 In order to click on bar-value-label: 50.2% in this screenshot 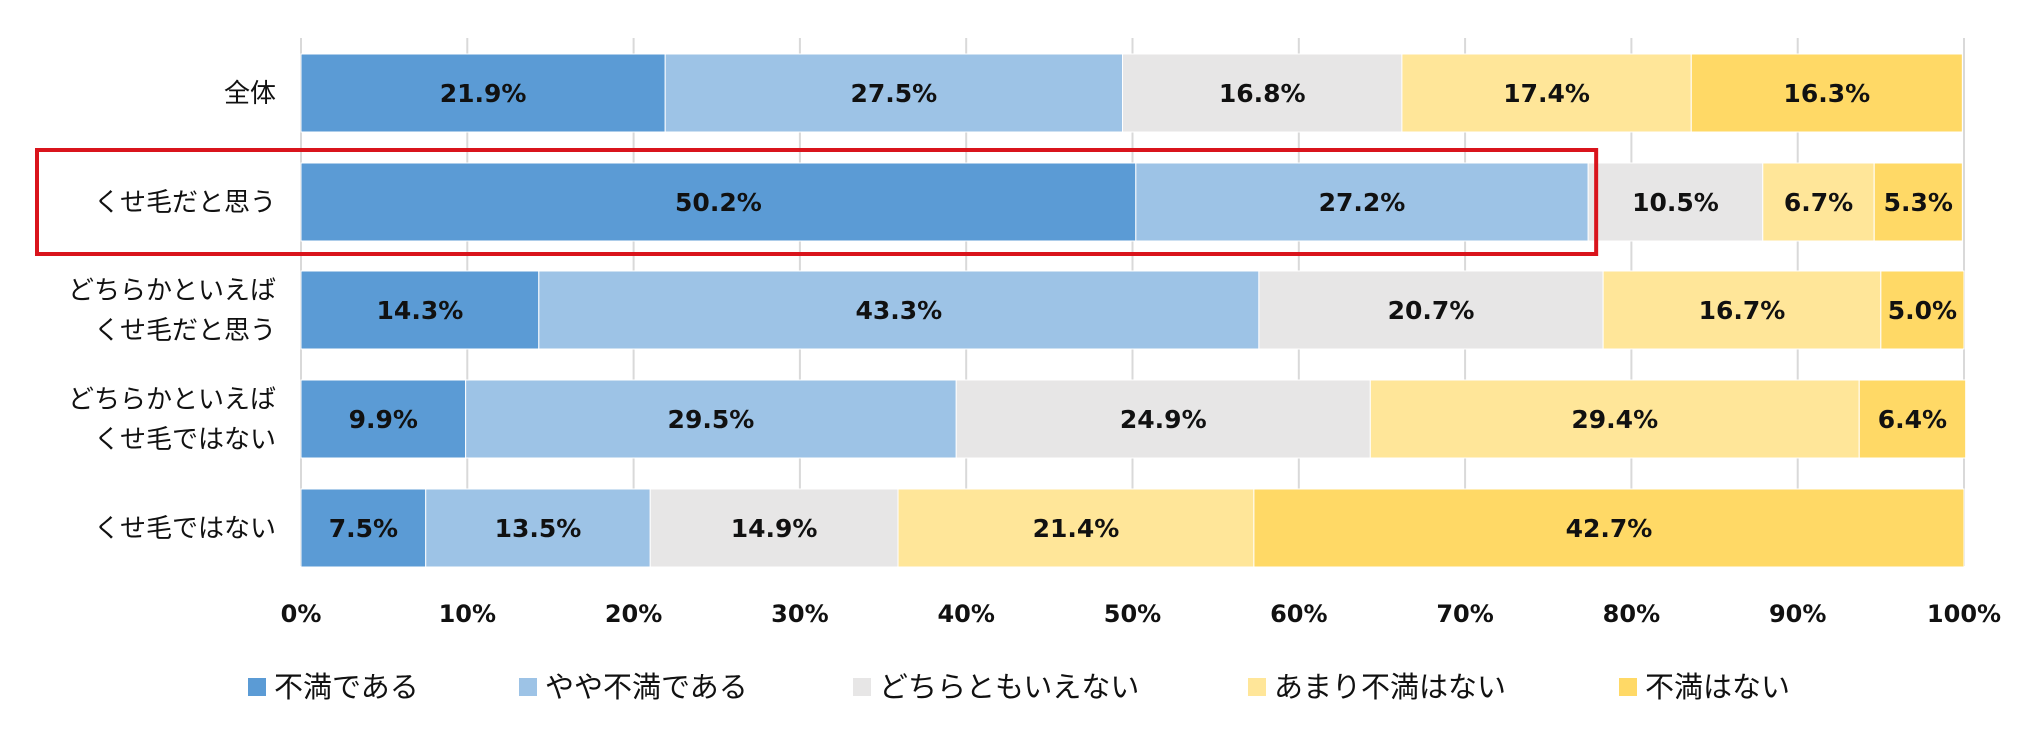, I will do `click(718, 202)`.